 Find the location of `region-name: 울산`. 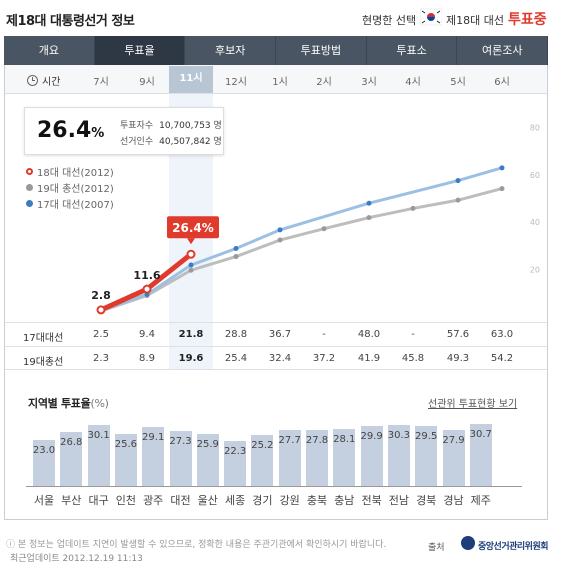

region-name: 울산 is located at coordinates (207, 500).